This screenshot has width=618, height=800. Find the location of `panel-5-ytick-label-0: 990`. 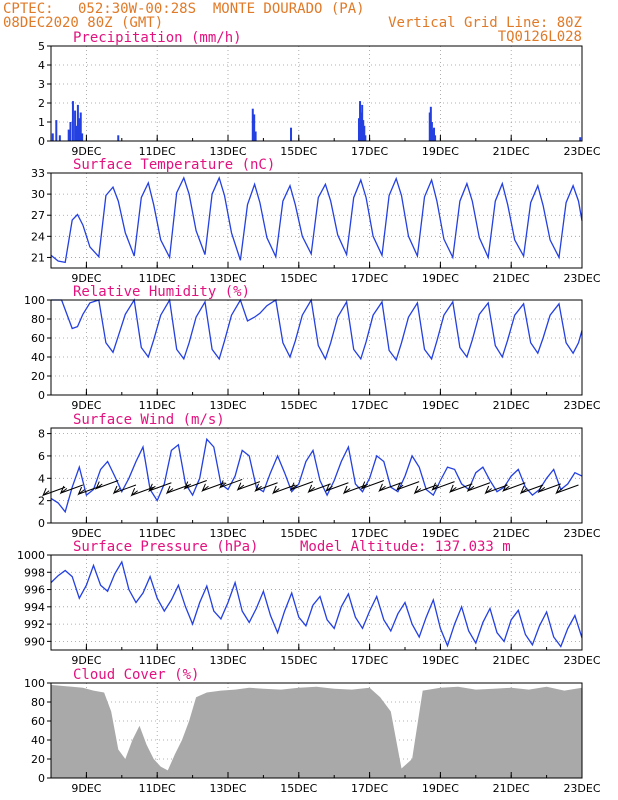

panel-5-ytick-label-0: 990 is located at coordinates (34, 641).